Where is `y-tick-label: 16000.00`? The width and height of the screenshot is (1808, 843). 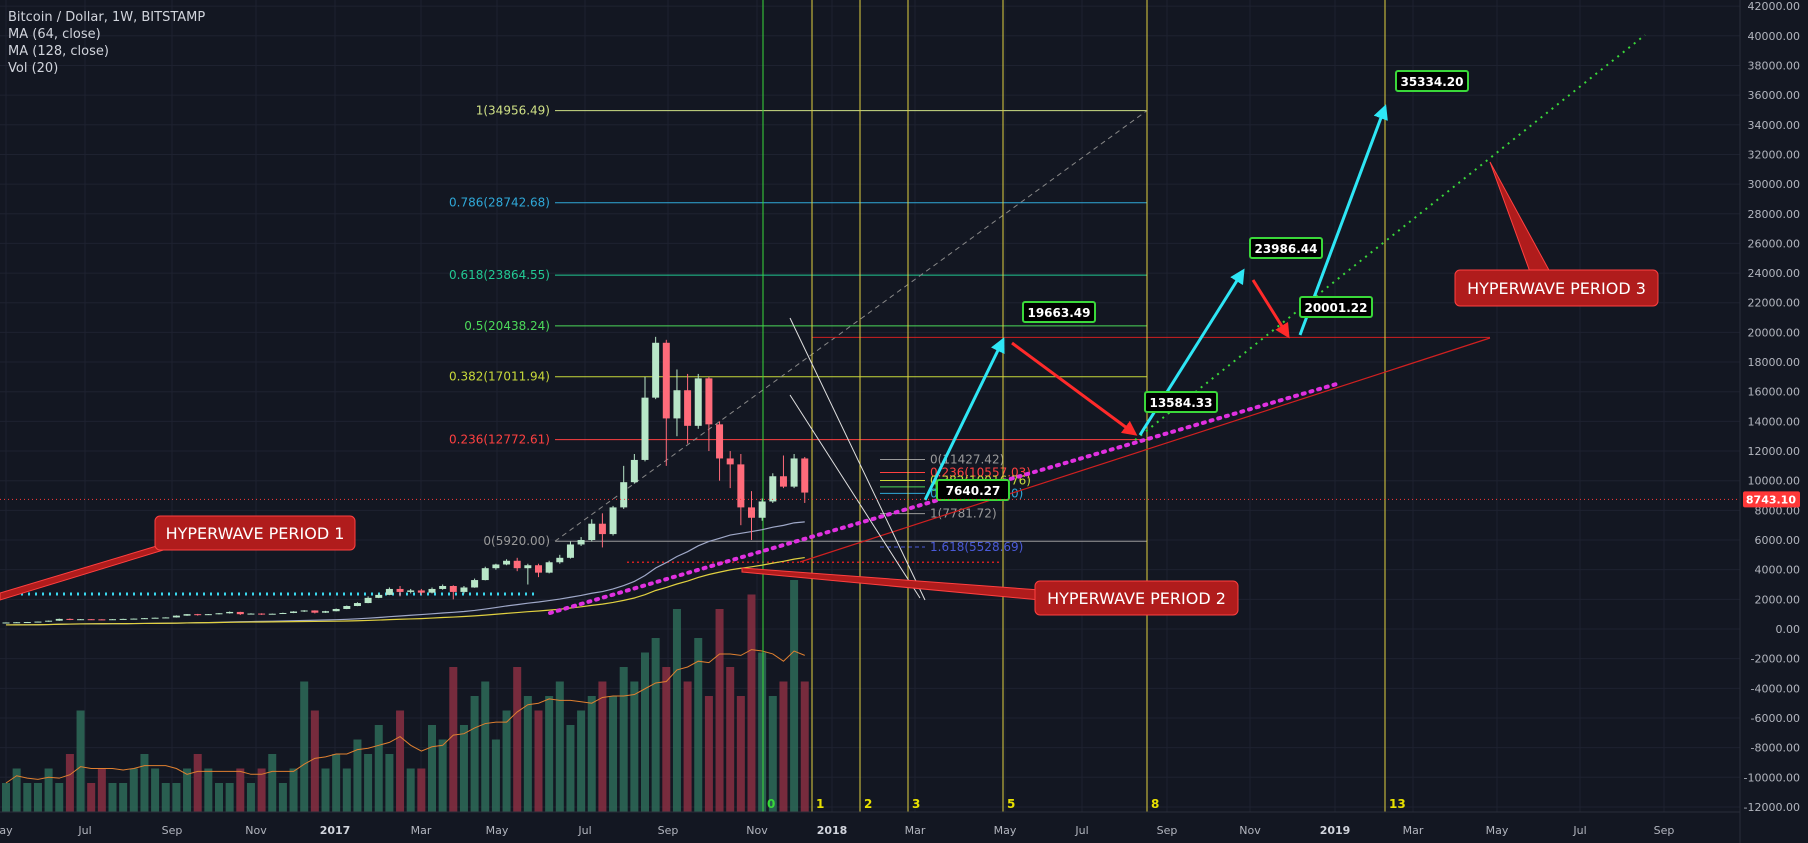
y-tick-label: 16000.00 is located at coordinates (1774, 392).